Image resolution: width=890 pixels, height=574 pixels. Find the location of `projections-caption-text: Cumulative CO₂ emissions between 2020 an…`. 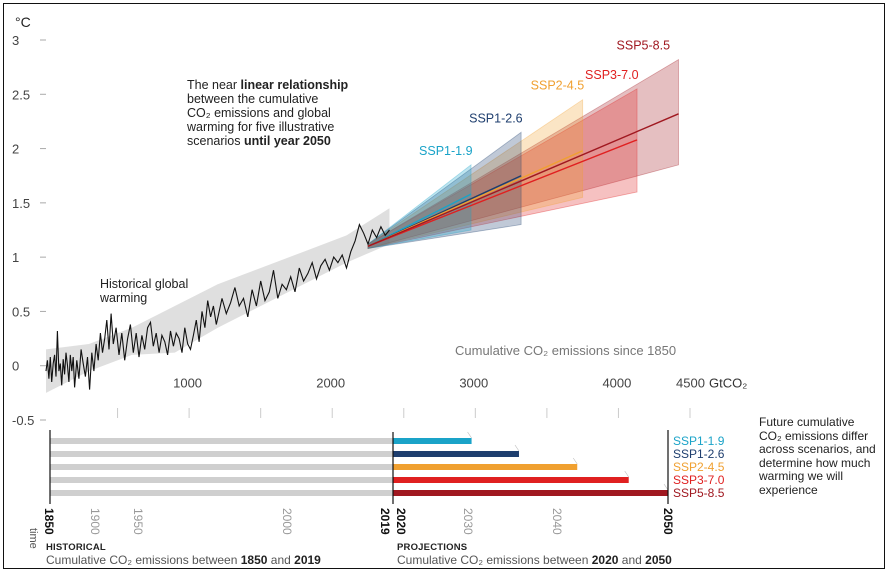

projections-caption-text: Cumulative CO₂ emissions between 2020 an… is located at coordinates (534, 560).